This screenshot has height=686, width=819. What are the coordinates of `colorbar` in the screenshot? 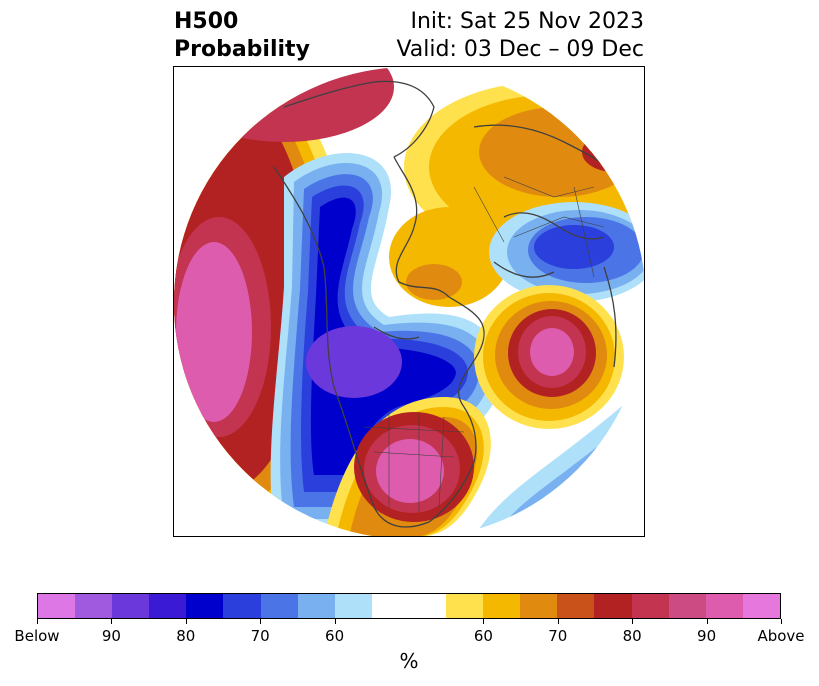 It's located at (409, 606).